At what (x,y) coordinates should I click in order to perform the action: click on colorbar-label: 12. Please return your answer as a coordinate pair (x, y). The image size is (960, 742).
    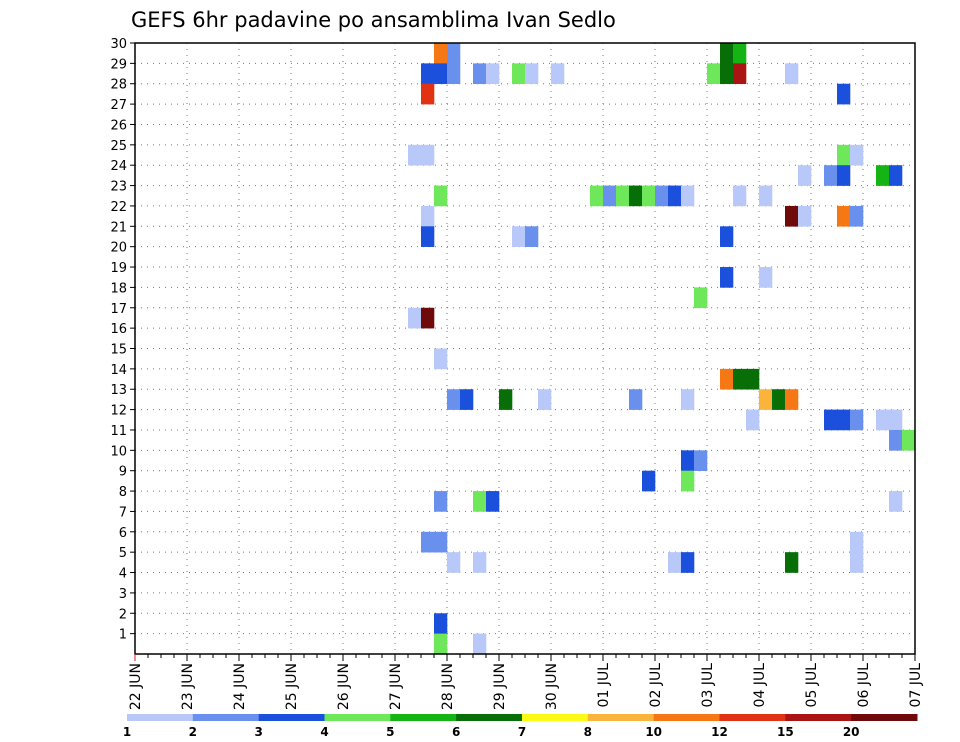
    Looking at the image, I should click on (719, 732).